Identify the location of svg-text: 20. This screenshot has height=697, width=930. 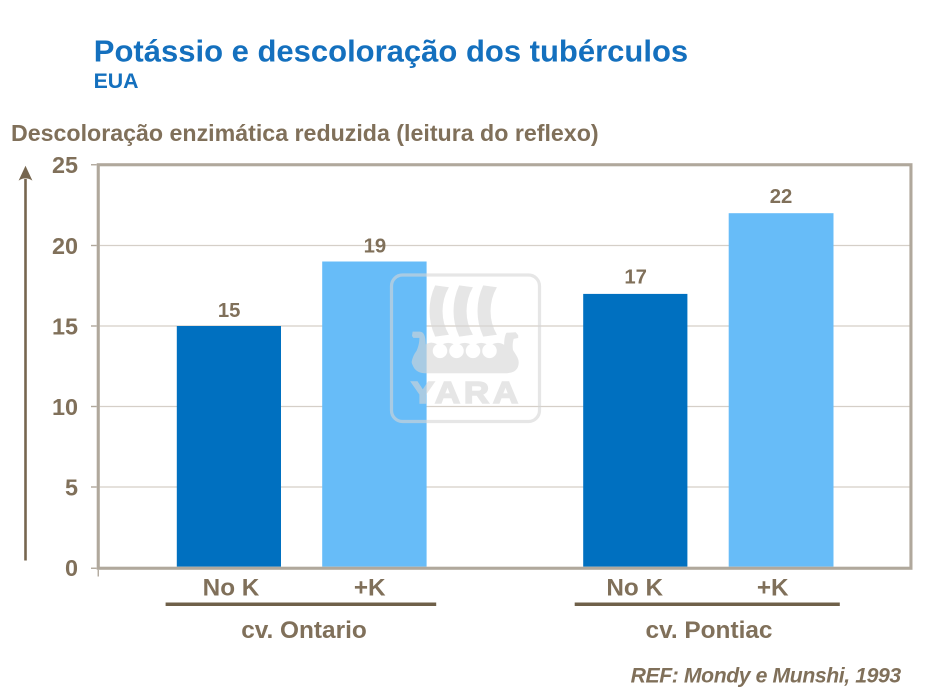
(65, 246).